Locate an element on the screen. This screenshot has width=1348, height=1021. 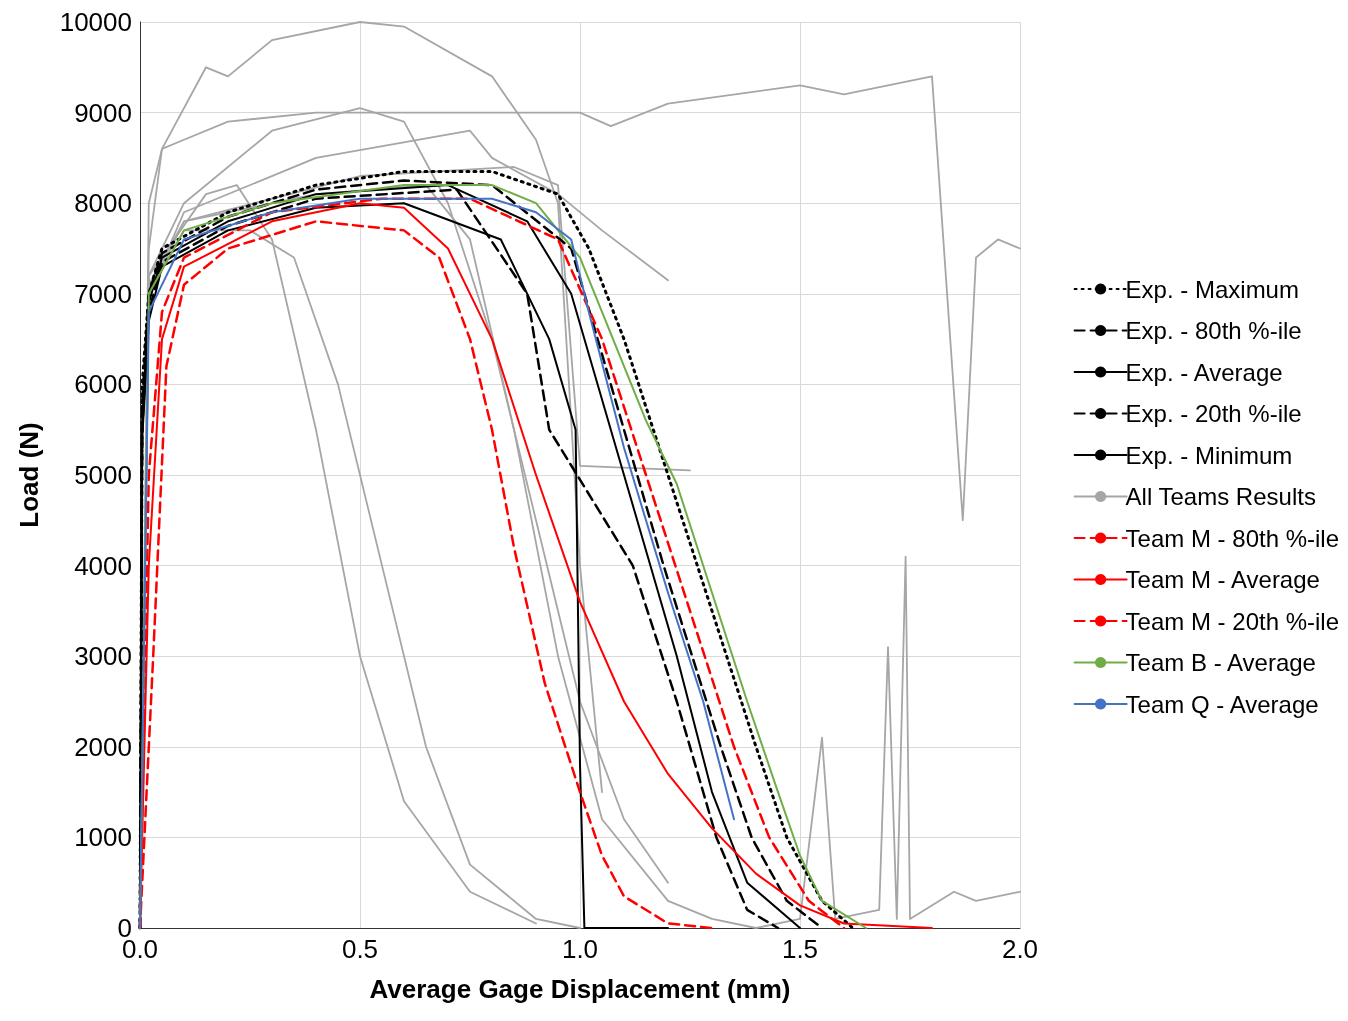
y-tick-label: 10000 is located at coordinates (95, 22).